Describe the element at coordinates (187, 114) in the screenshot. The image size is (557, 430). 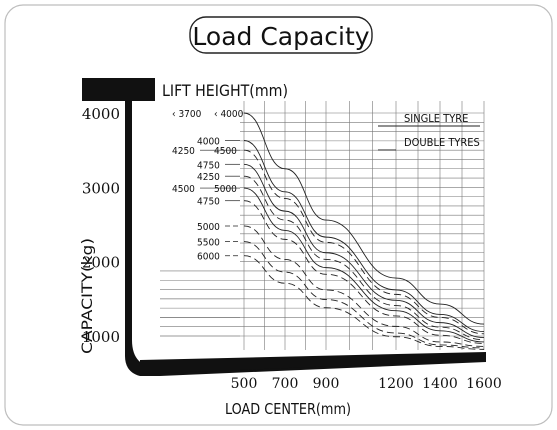
I see `lift-height-value-0: ‹ 3700` at that location.